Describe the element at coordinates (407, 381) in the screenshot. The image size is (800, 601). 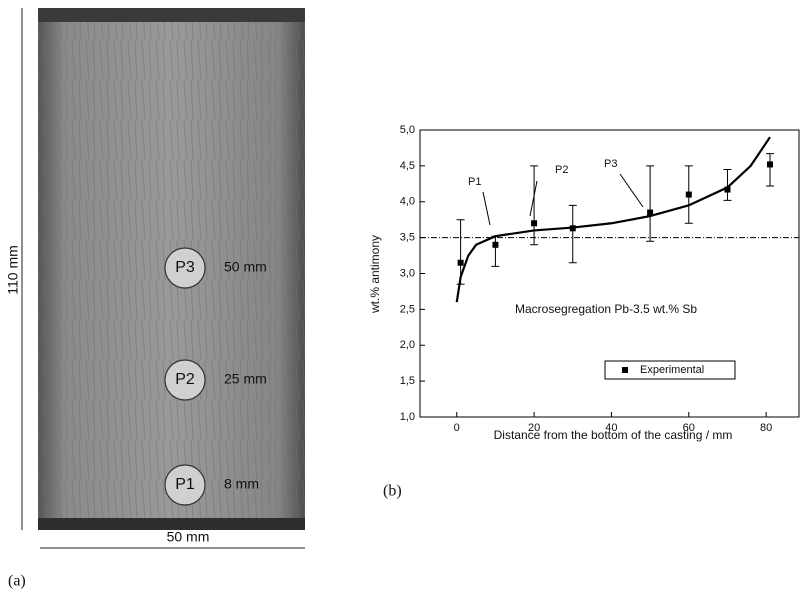
I see `y-tick-label: 1,5` at that location.